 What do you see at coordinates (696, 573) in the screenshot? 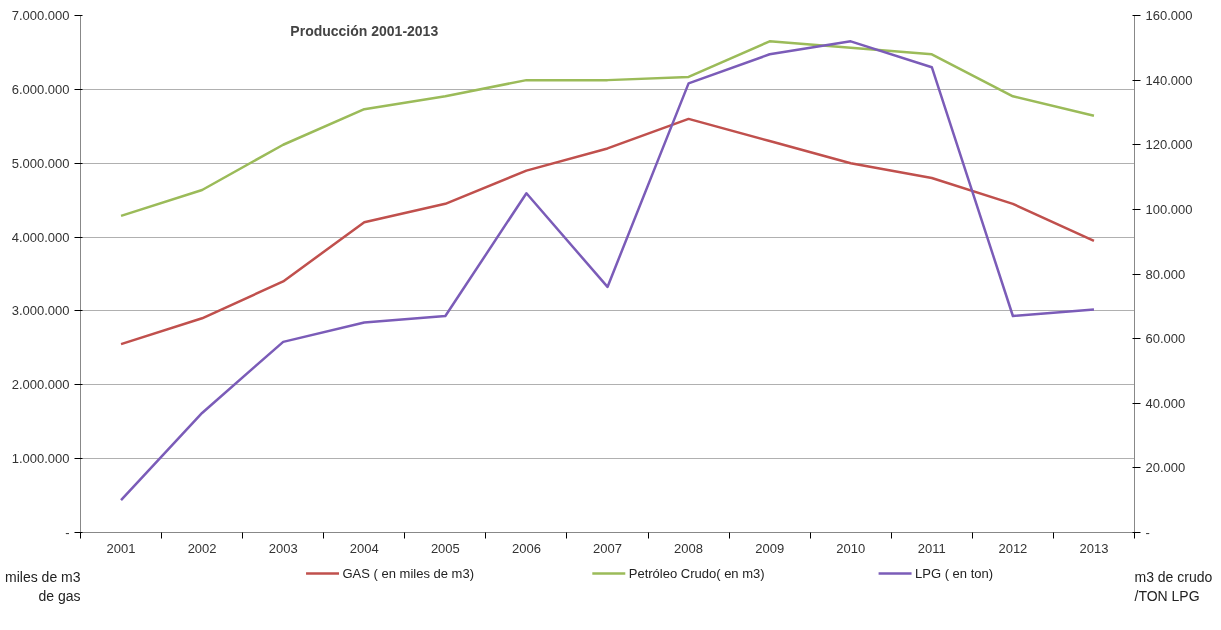
I see `legend-label: Petróleo Crudo( en m3)` at bounding box center [696, 573].